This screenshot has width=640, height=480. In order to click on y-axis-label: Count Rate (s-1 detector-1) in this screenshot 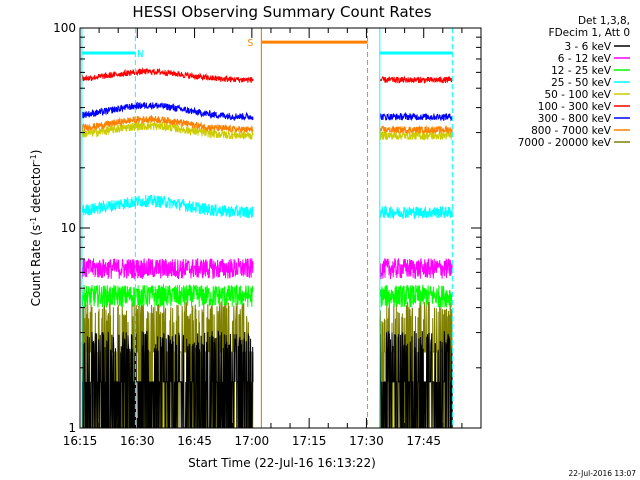, I will do `click(36, 228)`.